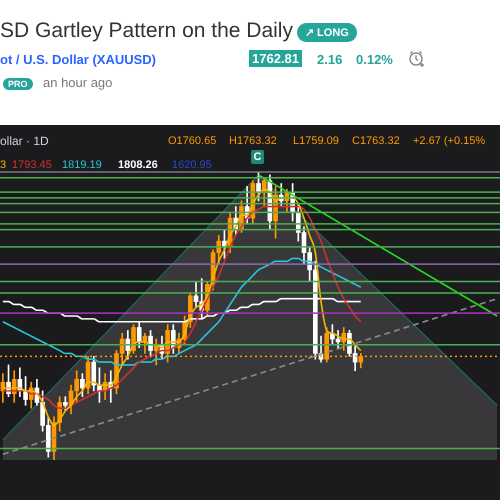 The image size is (500, 500). Describe the element at coordinates (138, 165) in the screenshot. I see `text: 1808.26` at that location.